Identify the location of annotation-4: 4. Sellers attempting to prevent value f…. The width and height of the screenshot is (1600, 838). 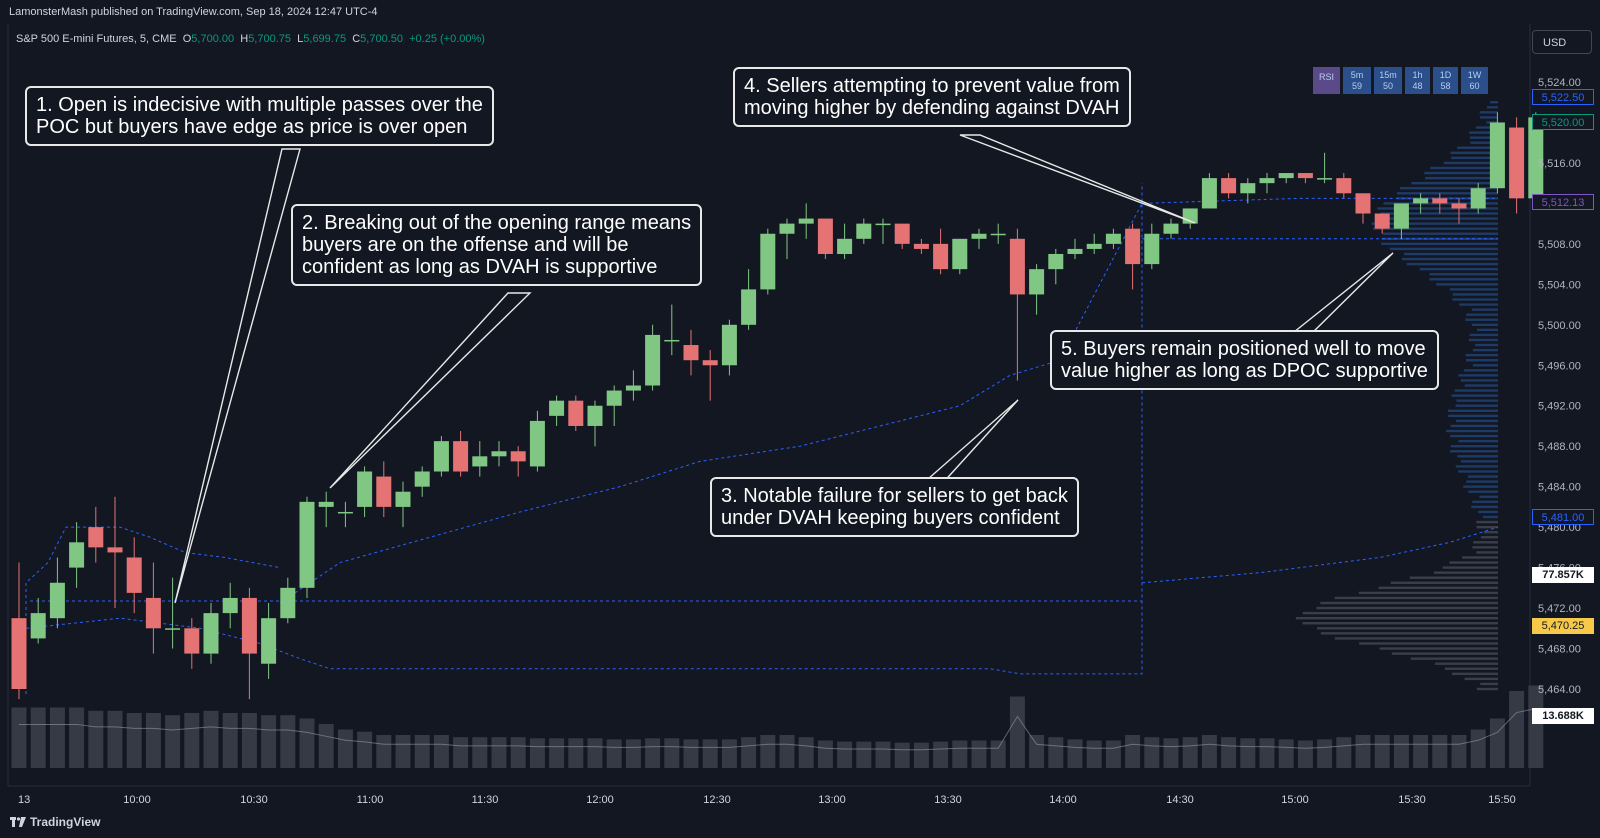
(932, 97).